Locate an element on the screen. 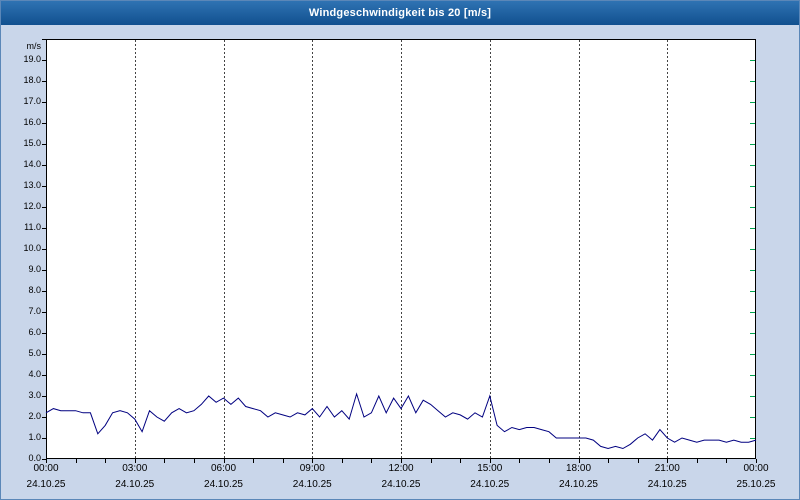 This screenshot has width=800, height=500. x-axis-date-label: 25.10.25 is located at coordinates (756, 484).